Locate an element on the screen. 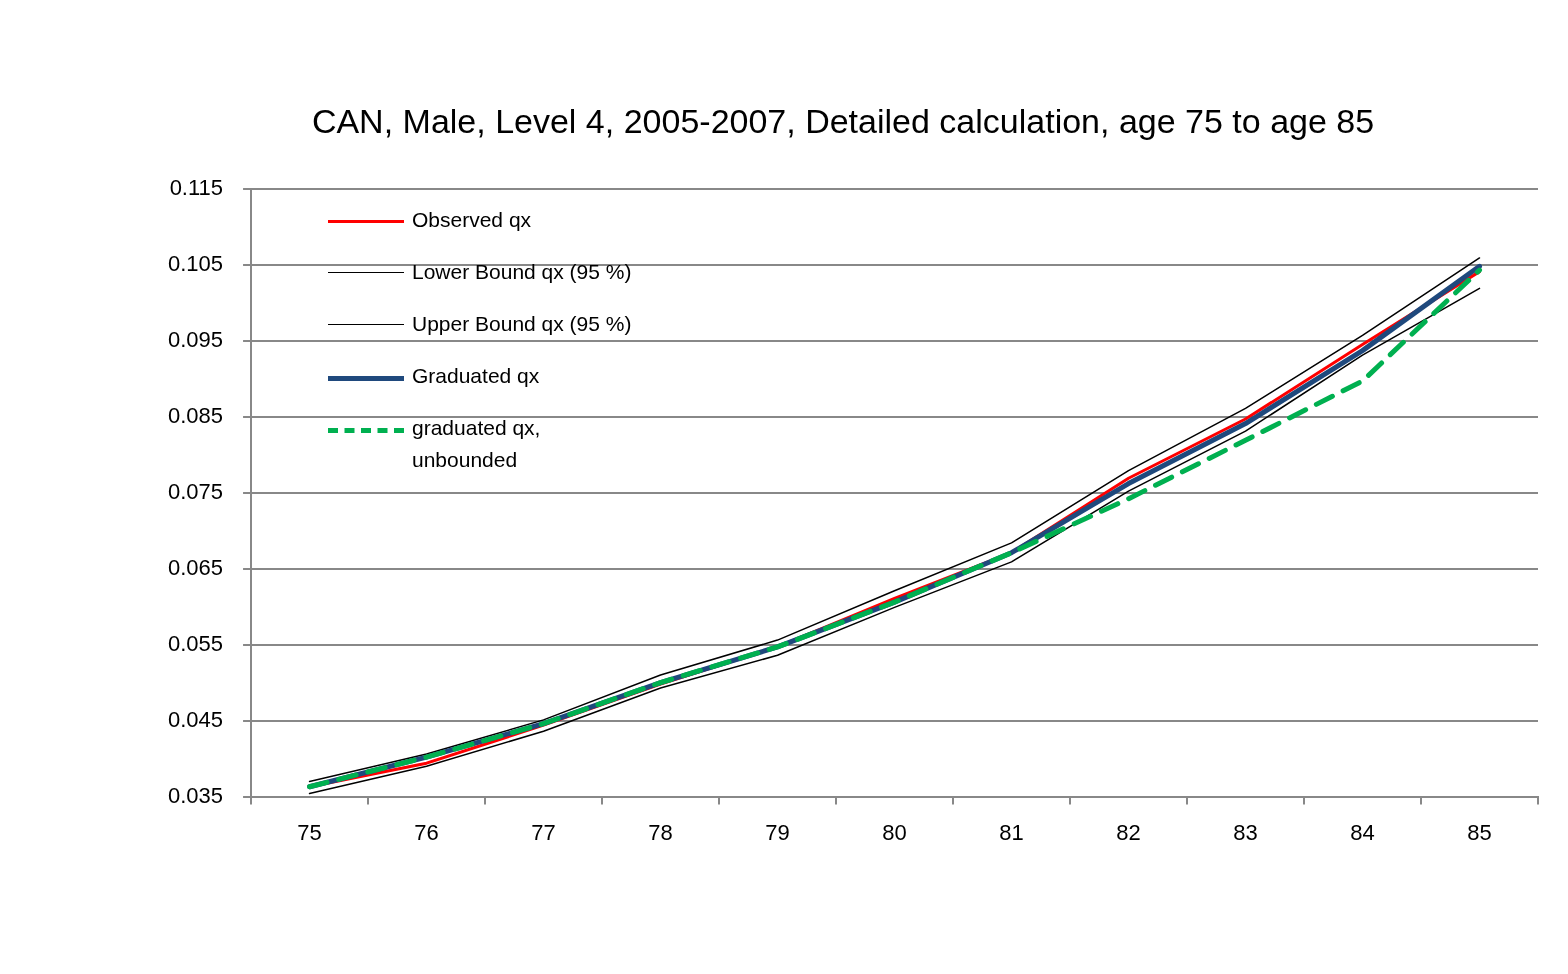  x-tick-label: 80 is located at coordinates (894, 832).